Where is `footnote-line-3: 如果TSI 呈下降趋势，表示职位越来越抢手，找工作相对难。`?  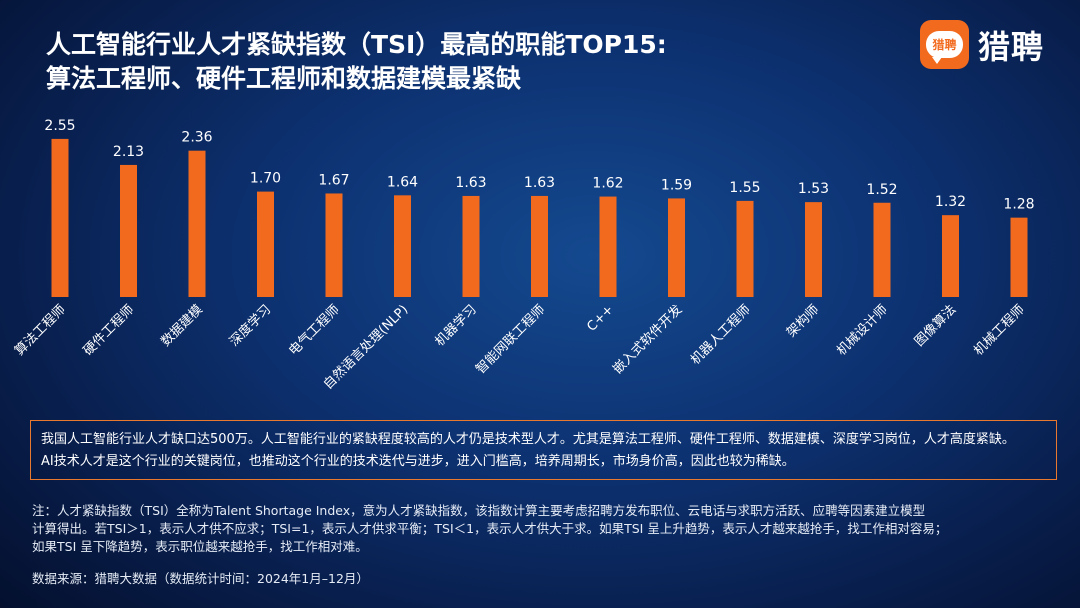
footnote-line-3: 如果TSI 呈下降趋势，表示职位越来越抢手，找工作相对难。 is located at coordinates (200, 546).